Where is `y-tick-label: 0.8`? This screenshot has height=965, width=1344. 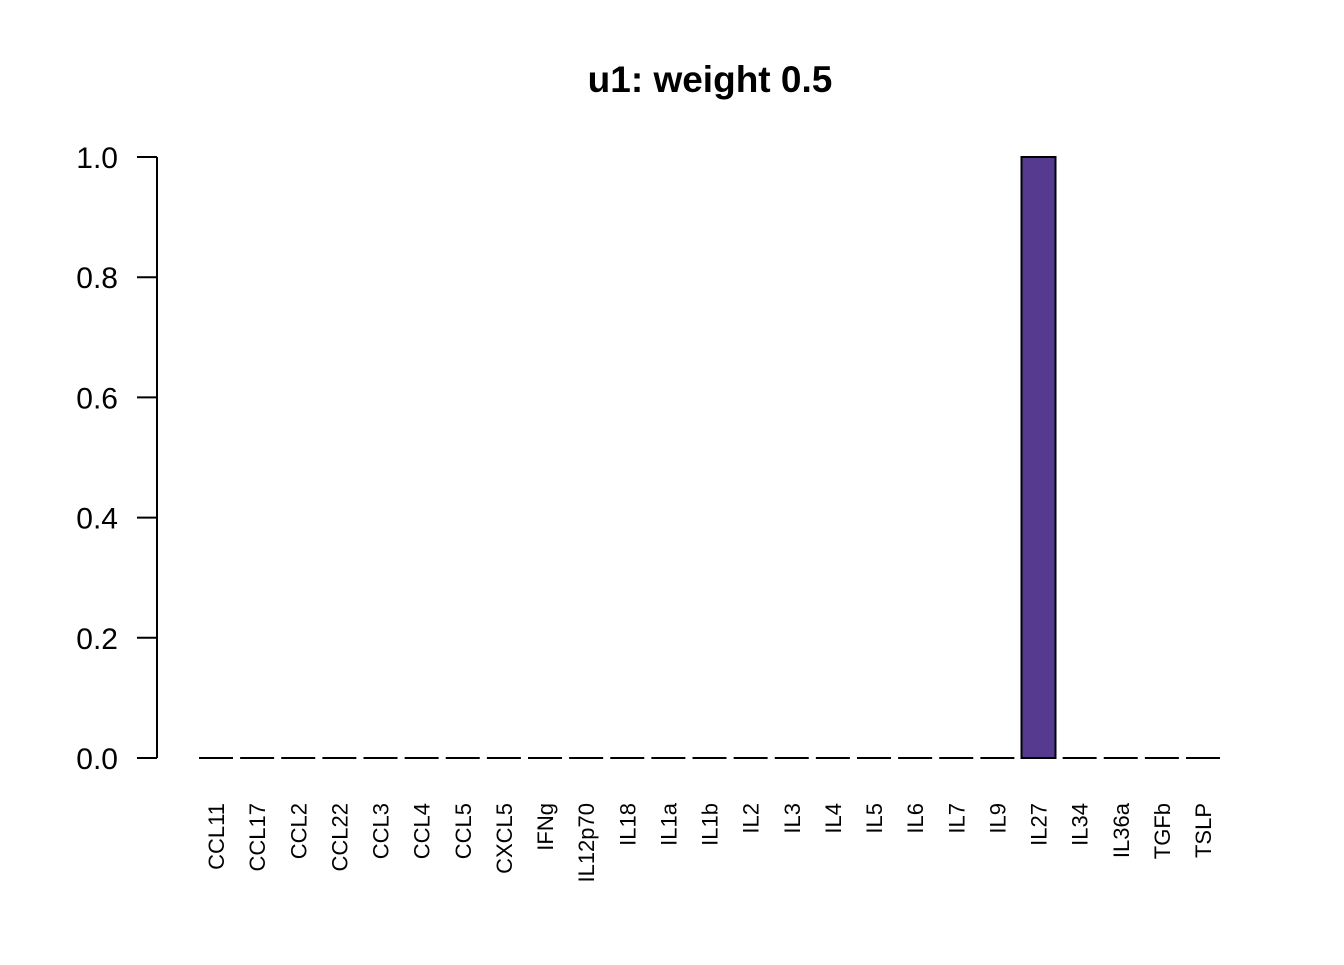
y-tick-label: 0.8 is located at coordinates (97, 278).